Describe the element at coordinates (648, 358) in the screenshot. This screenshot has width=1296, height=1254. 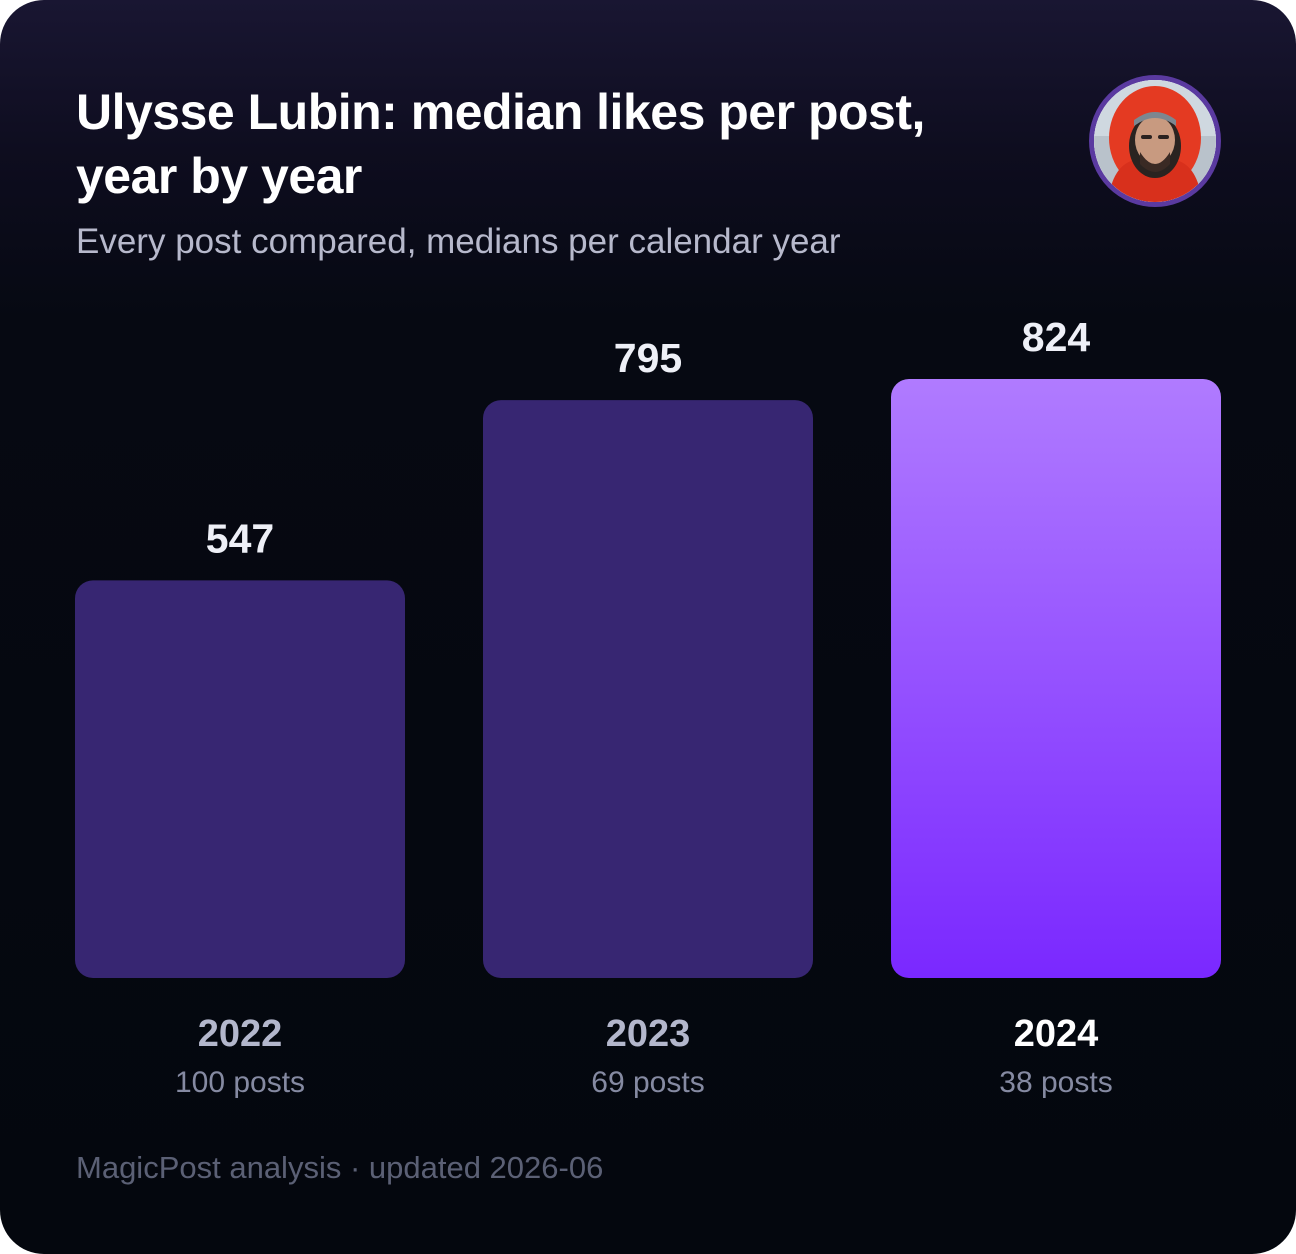
I see `value-label-2023: 795` at that location.